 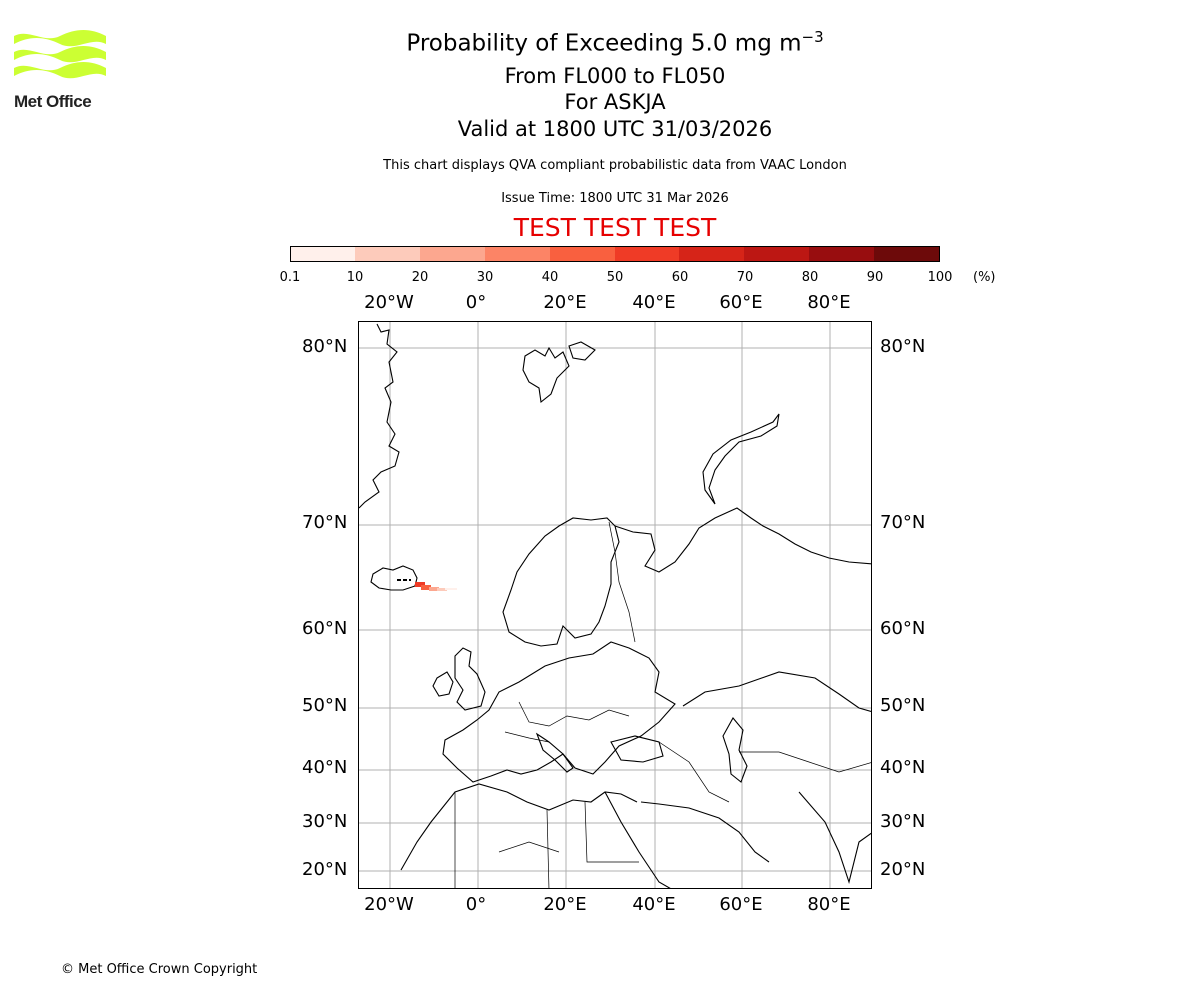 What do you see at coordinates (903, 821) in the screenshot?
I see `lat-label-right: 30°N` at bounding box center [903, 821].